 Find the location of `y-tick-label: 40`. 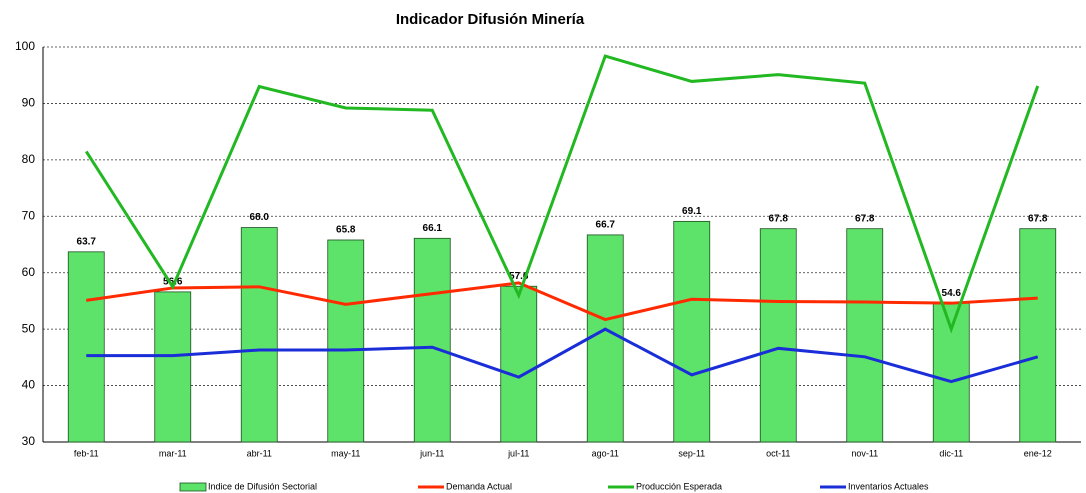

y-tick-label: 40 is located at coordinates (29, 385).